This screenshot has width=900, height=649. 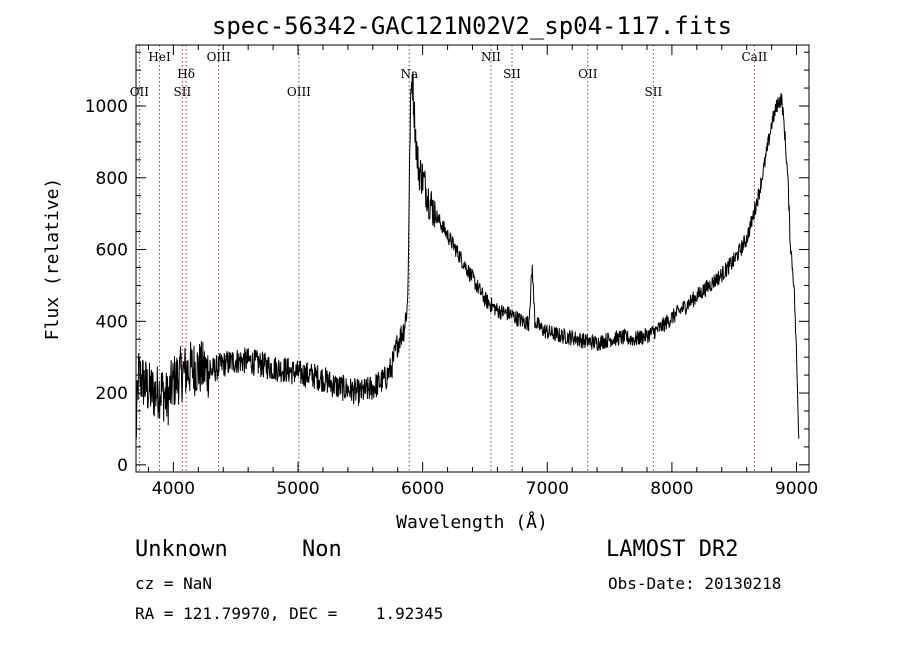 I want to click on line-label-4: OIII, so click(x=219, y=57).